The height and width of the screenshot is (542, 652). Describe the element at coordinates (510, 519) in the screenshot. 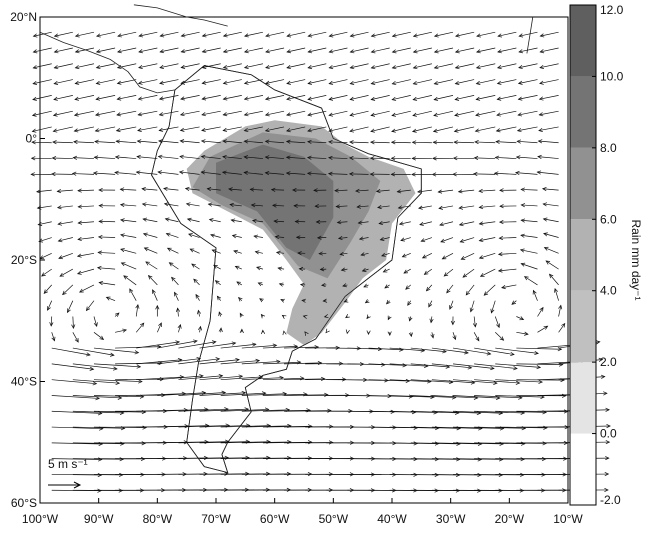

I see `lon-tick-label: 20°W` at that location.